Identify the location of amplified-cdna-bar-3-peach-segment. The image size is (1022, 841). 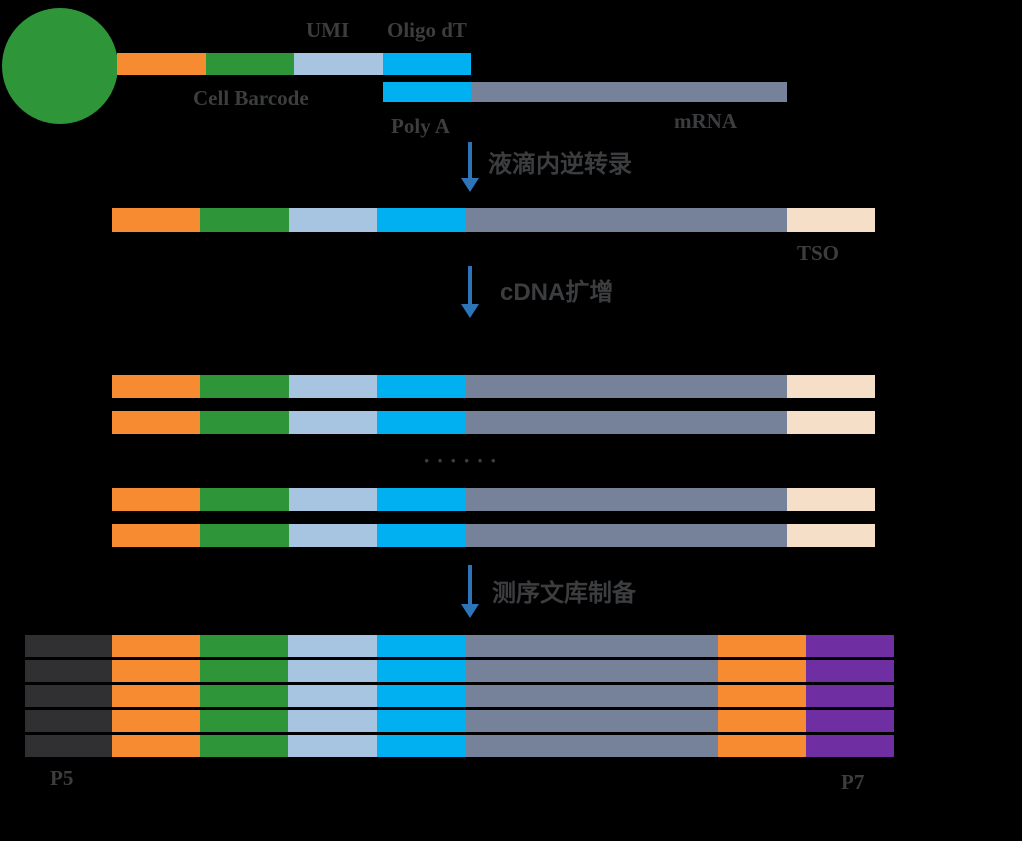
(831, 499).